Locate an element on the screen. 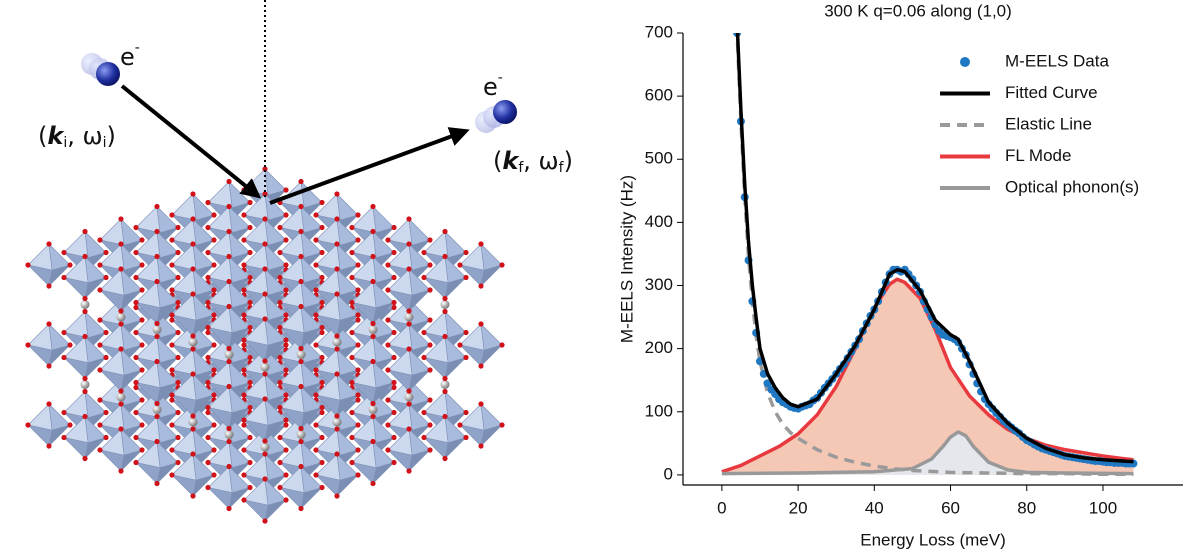 Image resolution: width=1200 pixels, height=553 pixels. scattered-electron is located at coordinates (496, 116).